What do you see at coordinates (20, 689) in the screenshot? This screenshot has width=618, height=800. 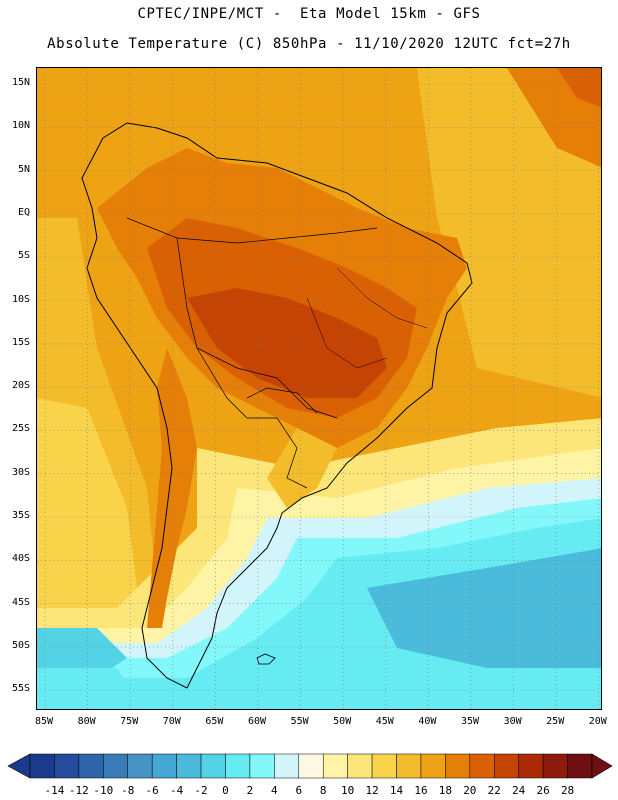 I see `lat-label: 55S` at bounding box center [20, 689].